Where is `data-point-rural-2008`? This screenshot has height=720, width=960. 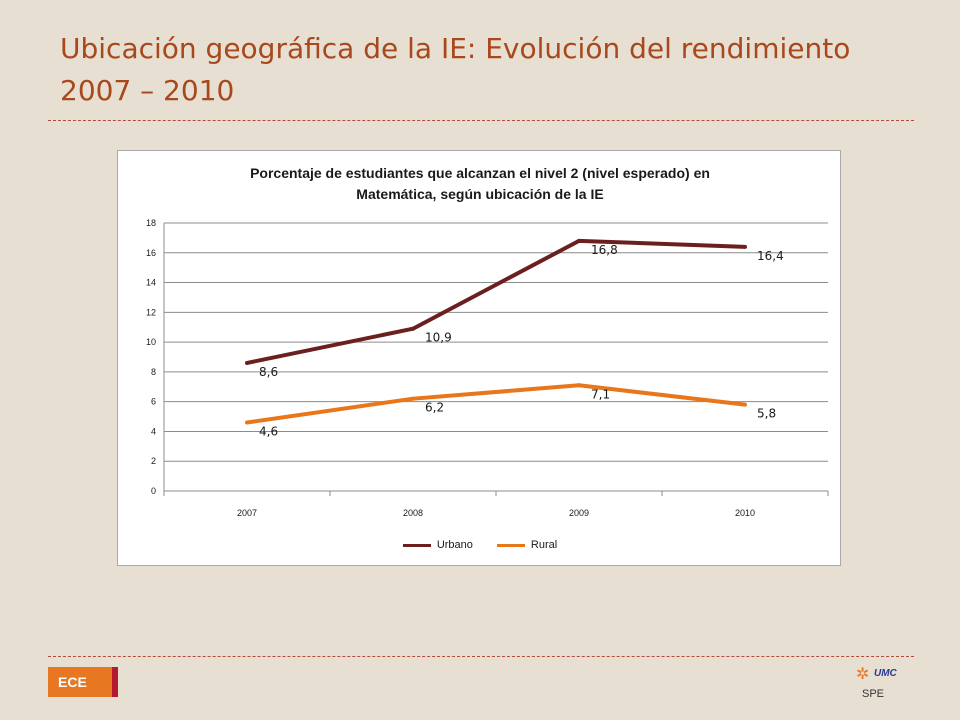
data-point-rural-2008 is located at coordinates (413, 398).